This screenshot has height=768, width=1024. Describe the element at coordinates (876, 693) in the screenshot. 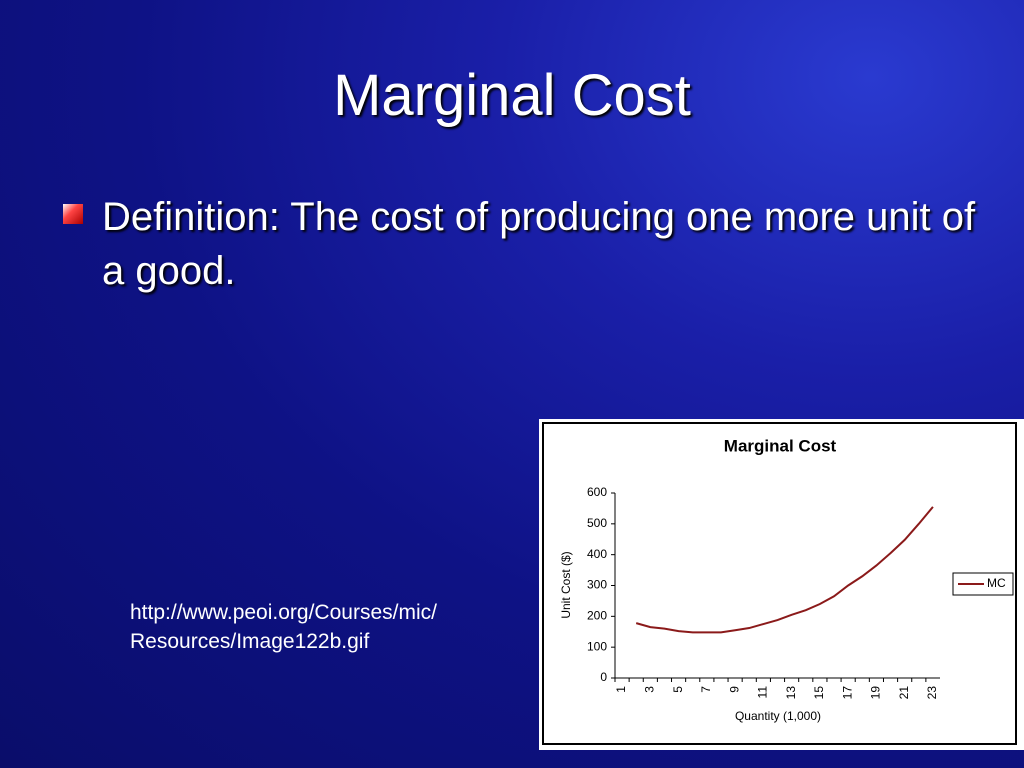

I see `x-tick-label: 19` at that location.